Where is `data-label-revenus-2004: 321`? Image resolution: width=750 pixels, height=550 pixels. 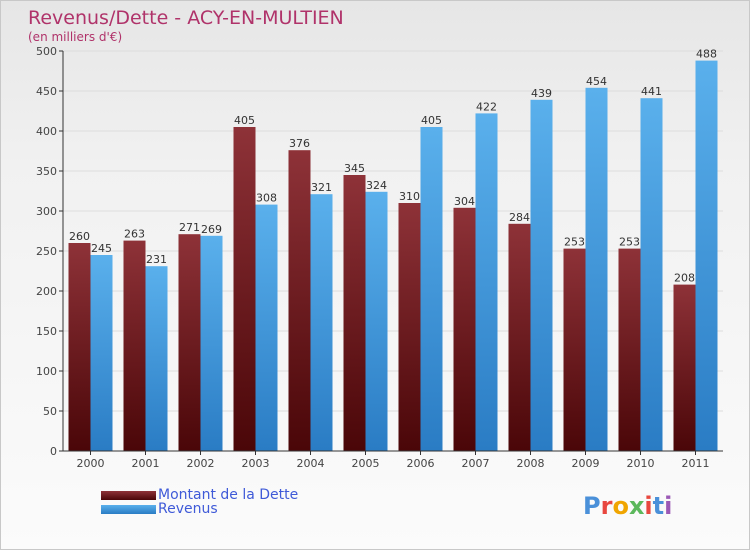 data-label-revenus-2004: 321 is located at coordinates (321, 187).